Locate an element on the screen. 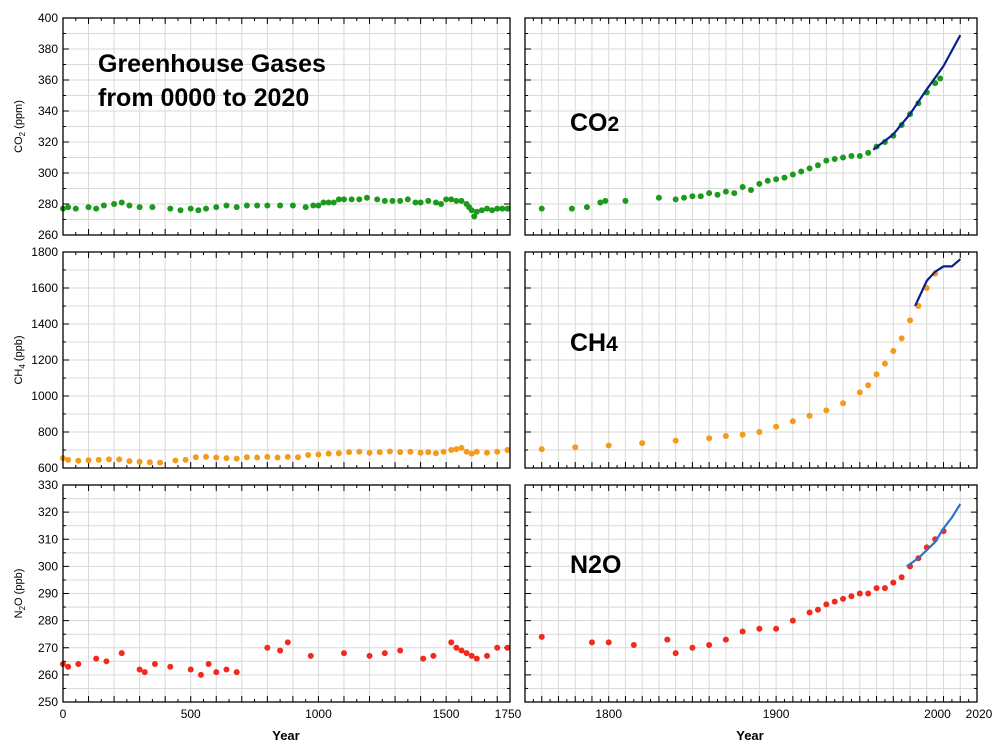 The width and height of the screenshot is (1000, 750). y-tick-label: 400 is located at coordinates (48, 18).